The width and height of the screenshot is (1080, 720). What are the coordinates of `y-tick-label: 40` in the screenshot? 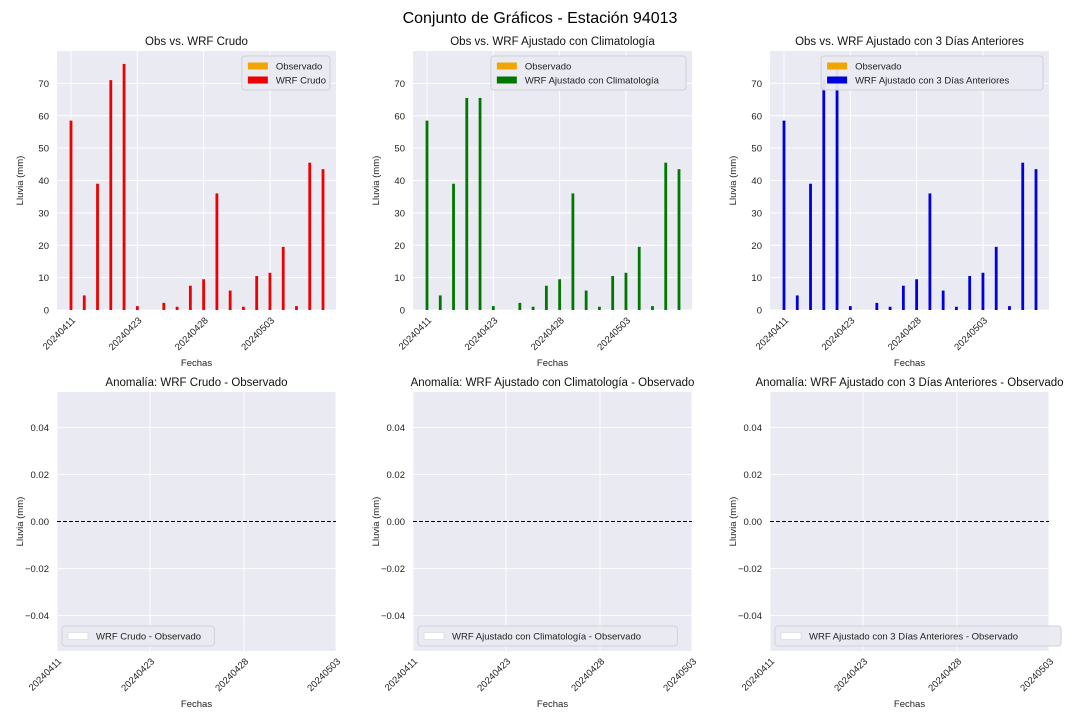 It's located at (399, 181).